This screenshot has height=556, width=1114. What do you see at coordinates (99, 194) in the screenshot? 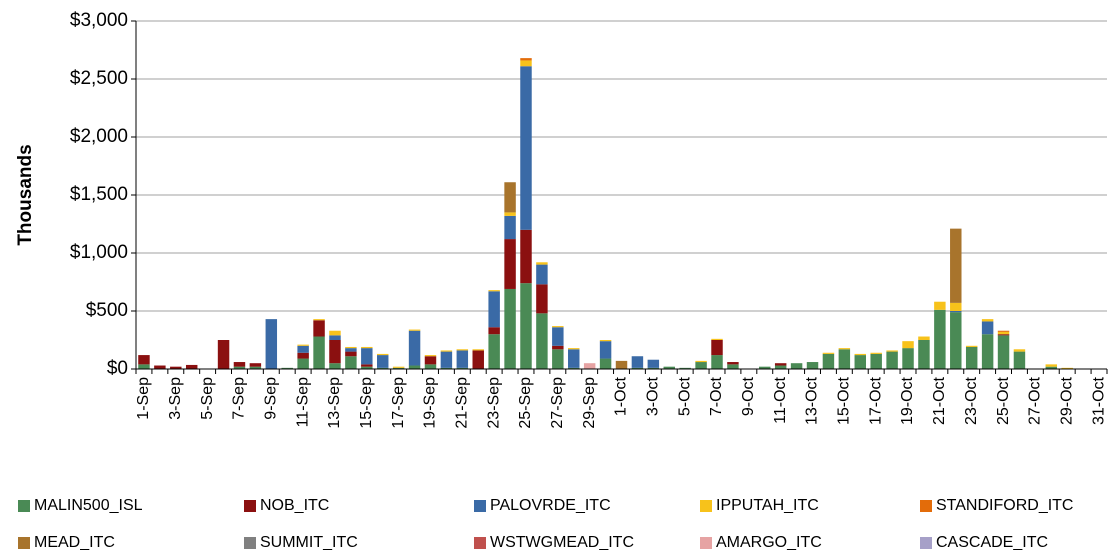
I see `y-tick-label: $1,500` at bounding box center [99, 194].